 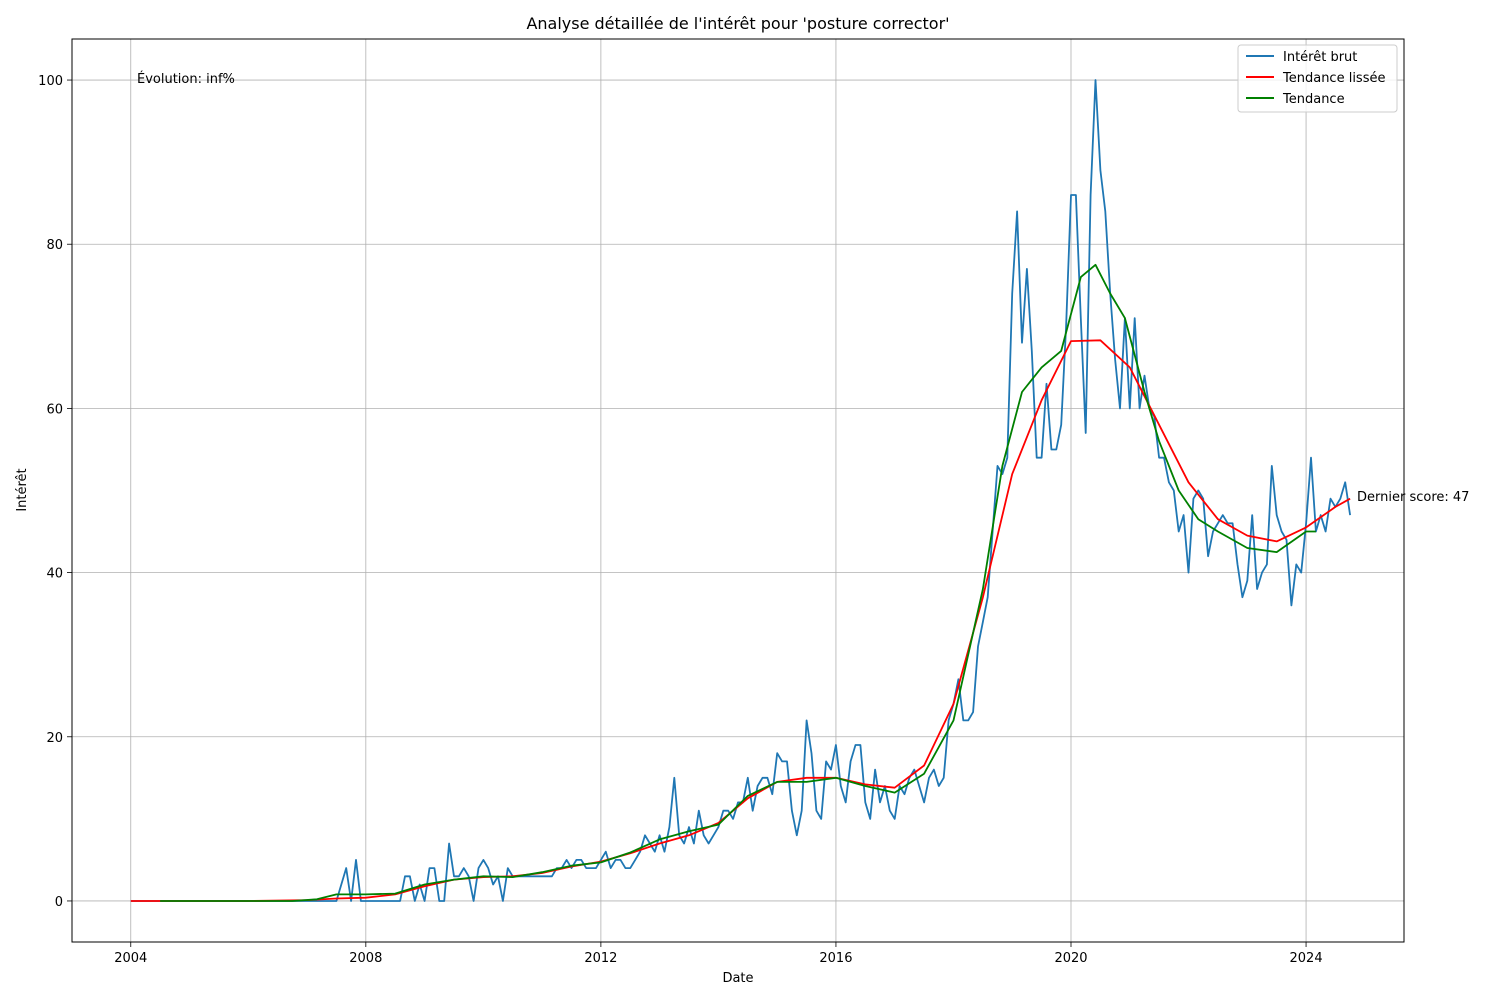 What do you see at coordinates (22, 489) in the screenshot?
I see `y-axis-label: Intérêt` at bounding box center [22, 489].